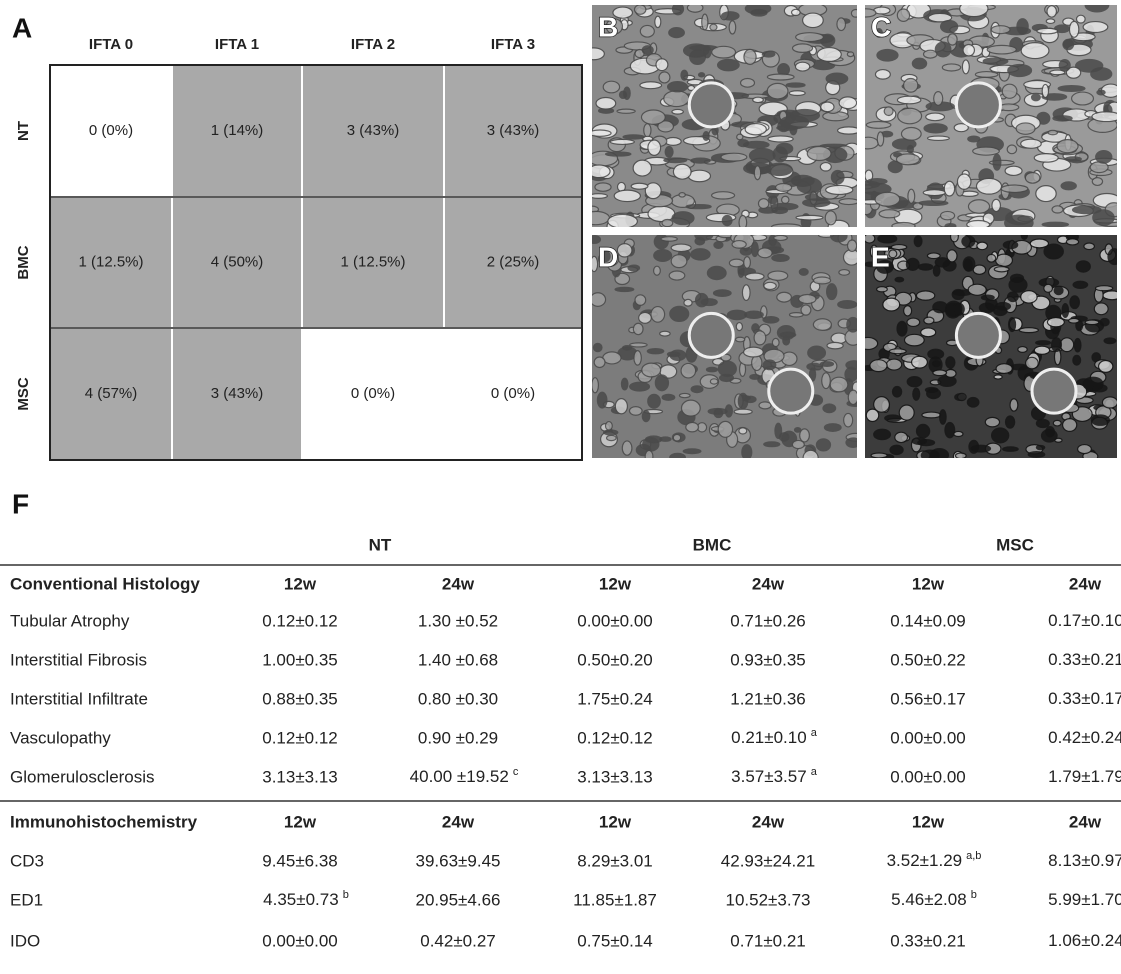  I want to click on cell: 0.33±0.21a, so click(1084, 659).